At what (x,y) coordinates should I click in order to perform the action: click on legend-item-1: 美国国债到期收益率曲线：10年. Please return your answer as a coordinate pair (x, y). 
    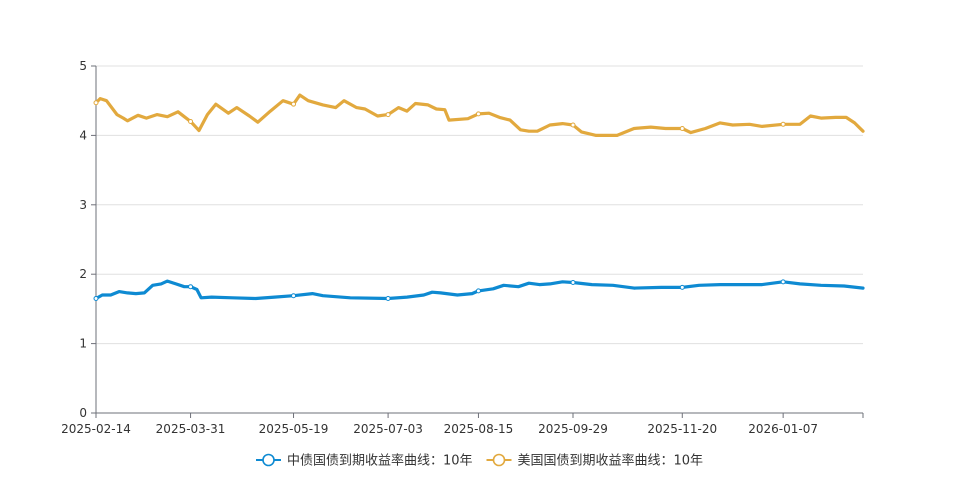
    Looking at the image, I should click on (595, 461).